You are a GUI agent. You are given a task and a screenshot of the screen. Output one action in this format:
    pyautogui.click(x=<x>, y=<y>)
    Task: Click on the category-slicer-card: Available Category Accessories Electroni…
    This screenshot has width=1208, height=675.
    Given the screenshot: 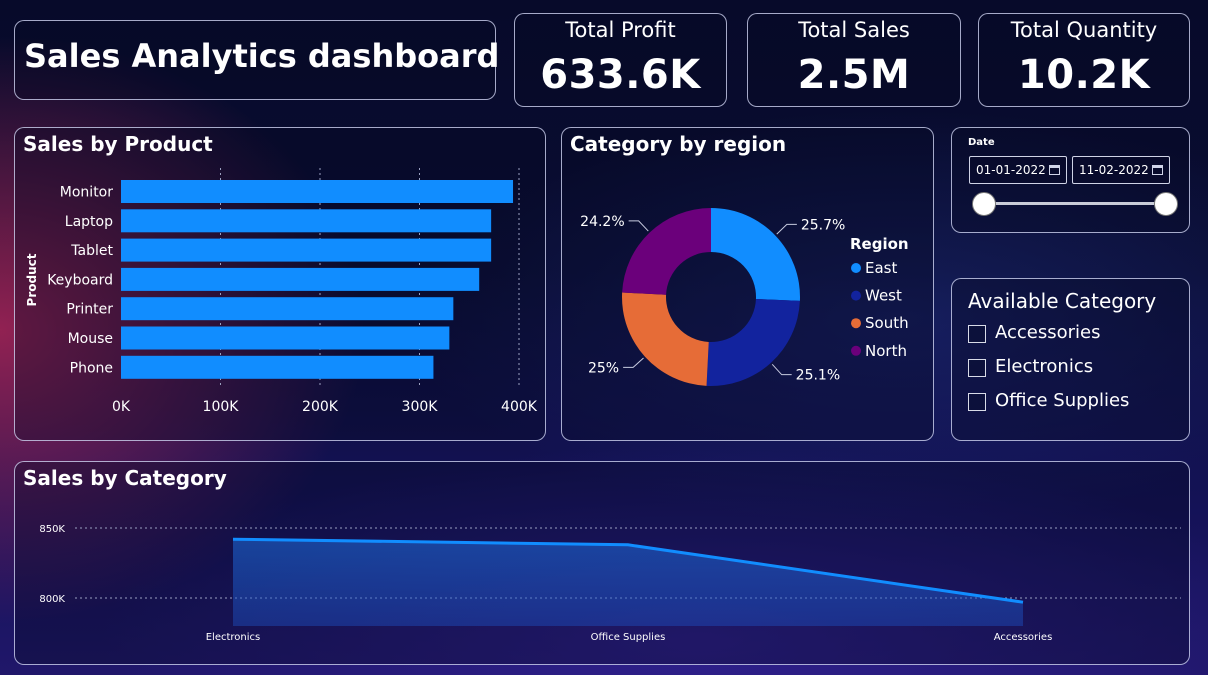 What is the action you would take?
    pyautogui.click(x=1070, y=359)
    